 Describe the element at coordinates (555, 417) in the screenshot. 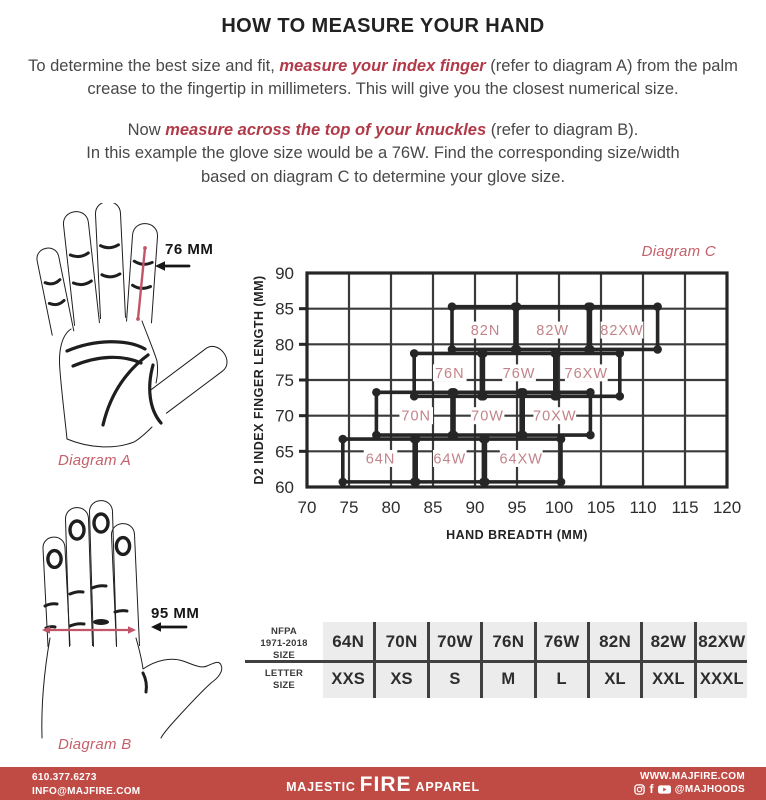

I see `region-label: 70XW` at that location.